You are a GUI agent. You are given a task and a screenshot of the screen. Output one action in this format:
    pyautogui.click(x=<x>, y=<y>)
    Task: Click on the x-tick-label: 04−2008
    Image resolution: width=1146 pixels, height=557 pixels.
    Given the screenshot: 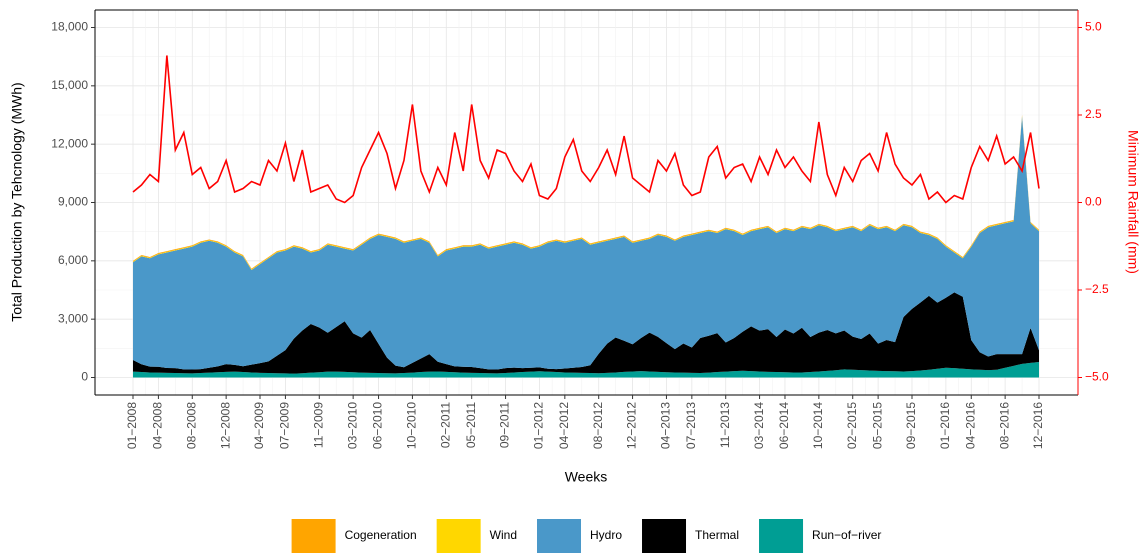 What is the action you would take?
    pyautogui.click(x=158, y=425)
    